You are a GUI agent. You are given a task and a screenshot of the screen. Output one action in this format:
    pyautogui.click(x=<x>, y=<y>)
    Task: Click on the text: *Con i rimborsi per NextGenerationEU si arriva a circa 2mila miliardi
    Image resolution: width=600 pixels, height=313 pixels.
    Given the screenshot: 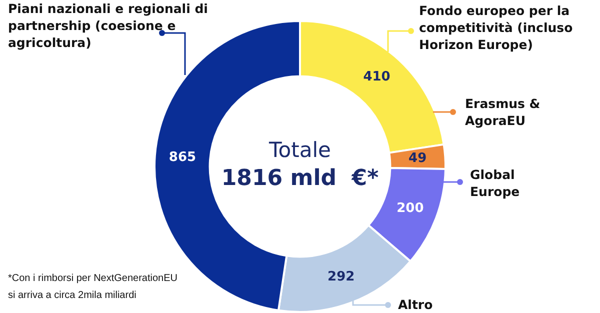 What is the action you would take?
    pyautogui.click(x=93, y=287)
    